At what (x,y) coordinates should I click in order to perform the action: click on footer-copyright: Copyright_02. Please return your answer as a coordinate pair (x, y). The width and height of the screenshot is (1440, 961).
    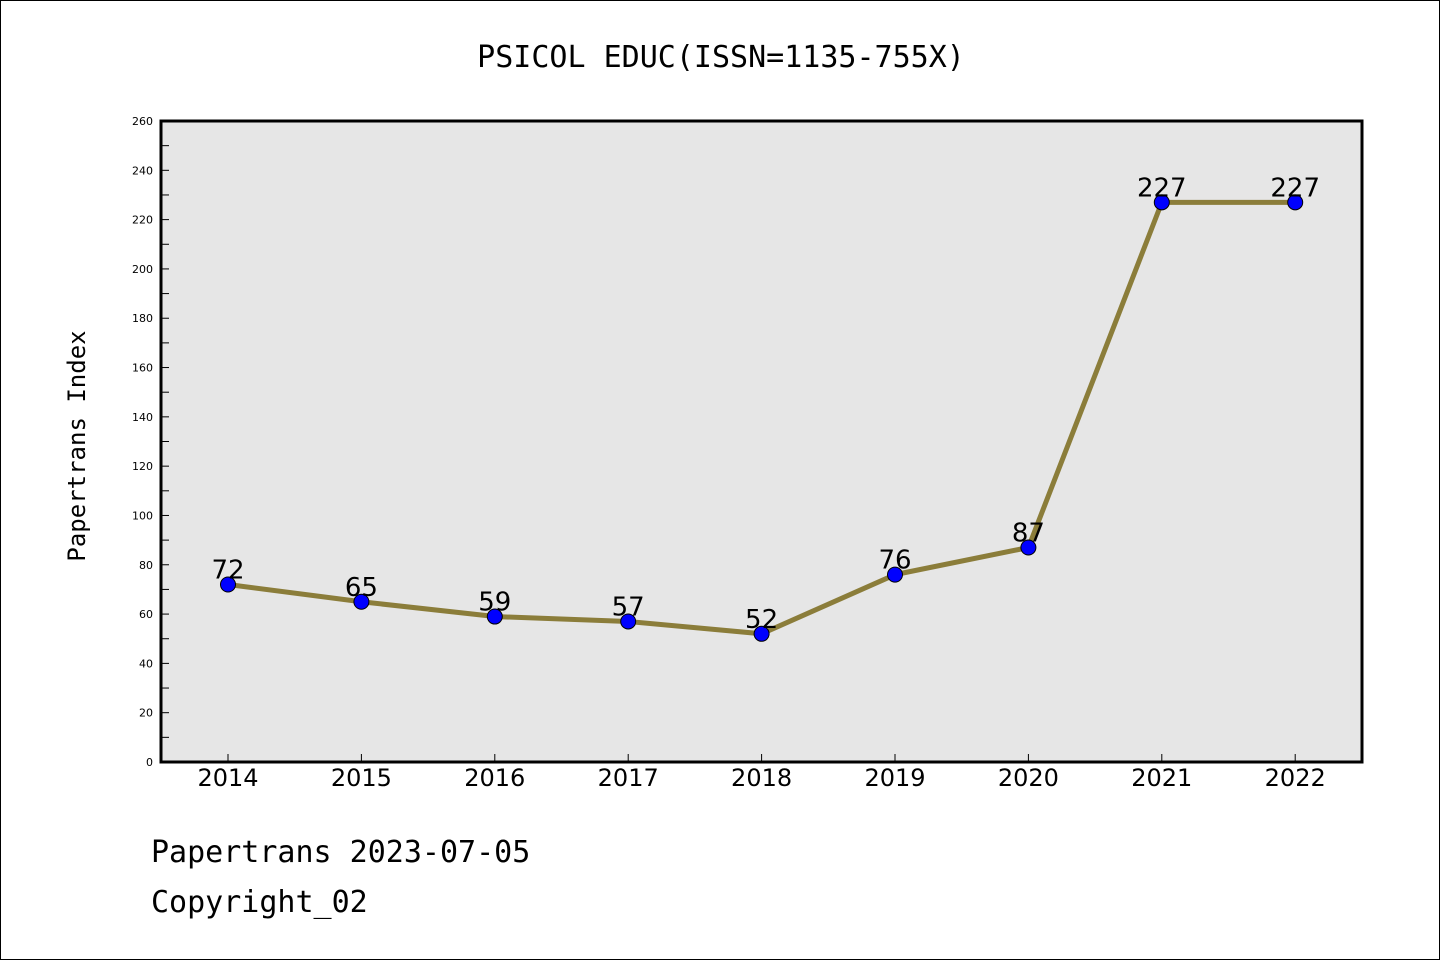
    Looking at the image, I should click on (259, 902).